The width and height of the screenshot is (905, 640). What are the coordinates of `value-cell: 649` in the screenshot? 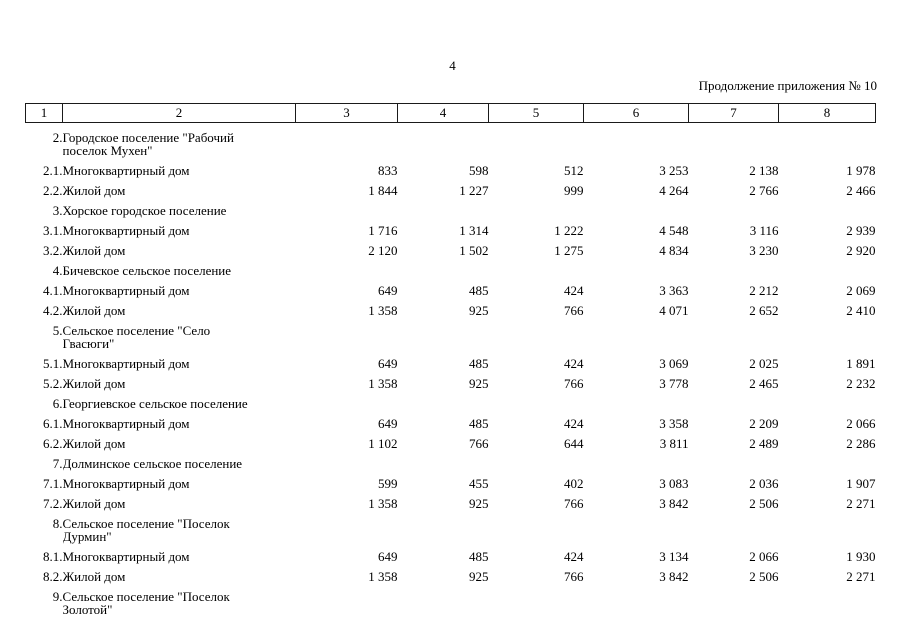 It's located at (388, 423).